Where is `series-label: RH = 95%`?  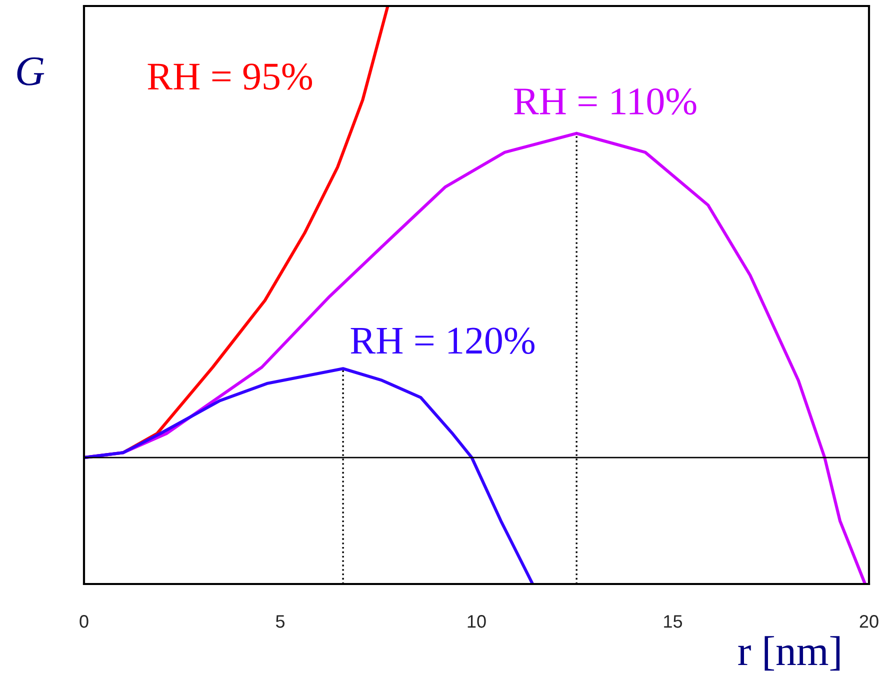
series-label: RH = 95% is located at coordinates (230, 76).